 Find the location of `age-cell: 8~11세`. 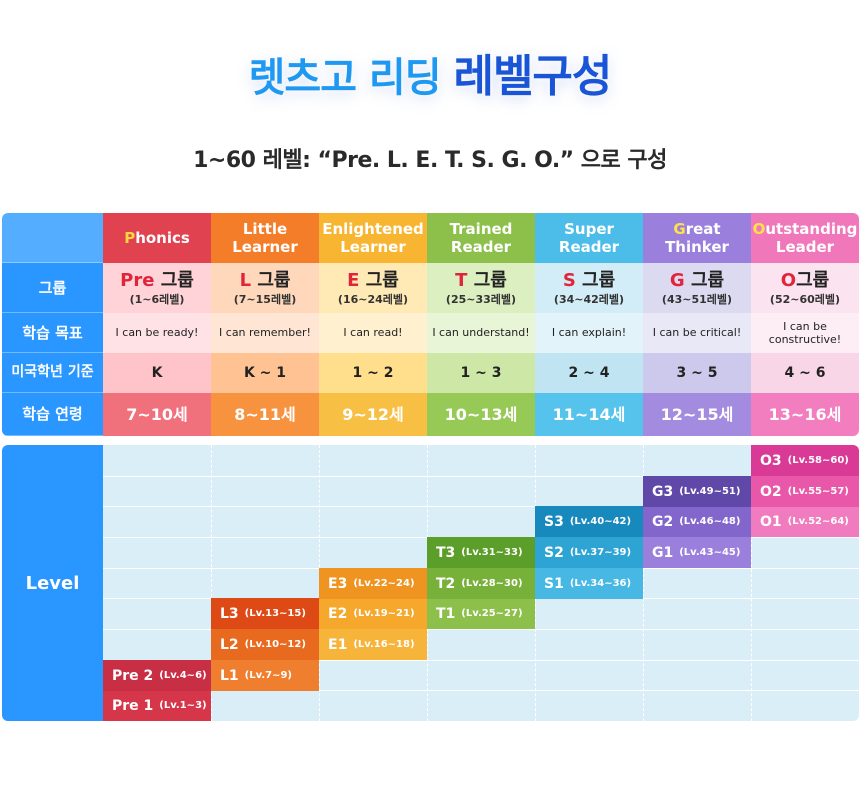

age-cell: 8~11세 is located at coordinates (265, 414).